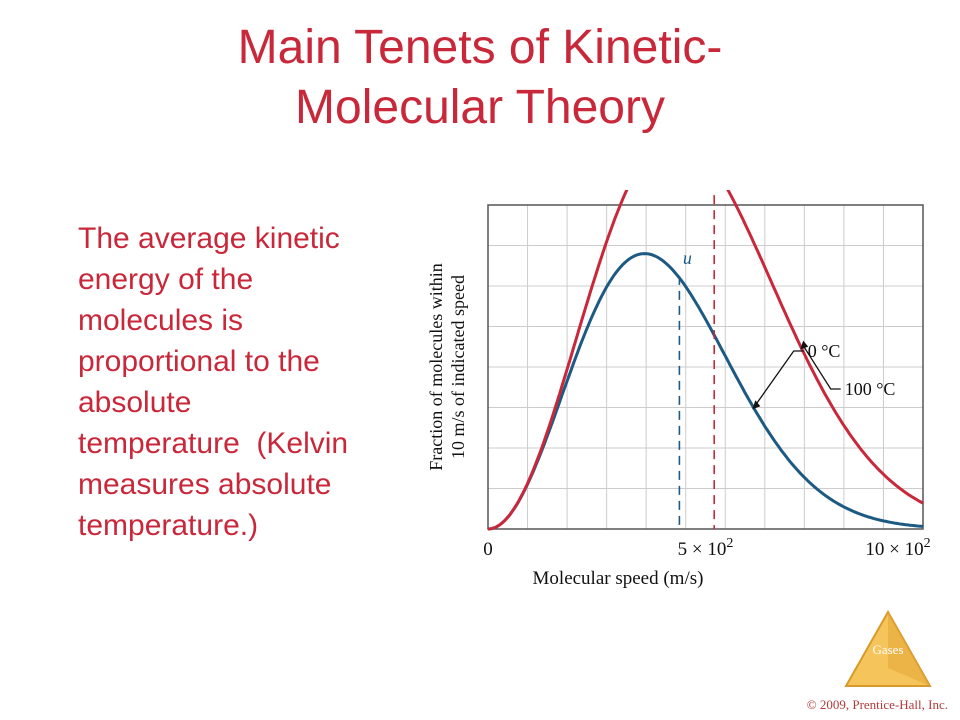  What do you see at coordinates (199, 361) in the screenshot?
I see `body-line: proportional to the` at bounding box center [199, 361].